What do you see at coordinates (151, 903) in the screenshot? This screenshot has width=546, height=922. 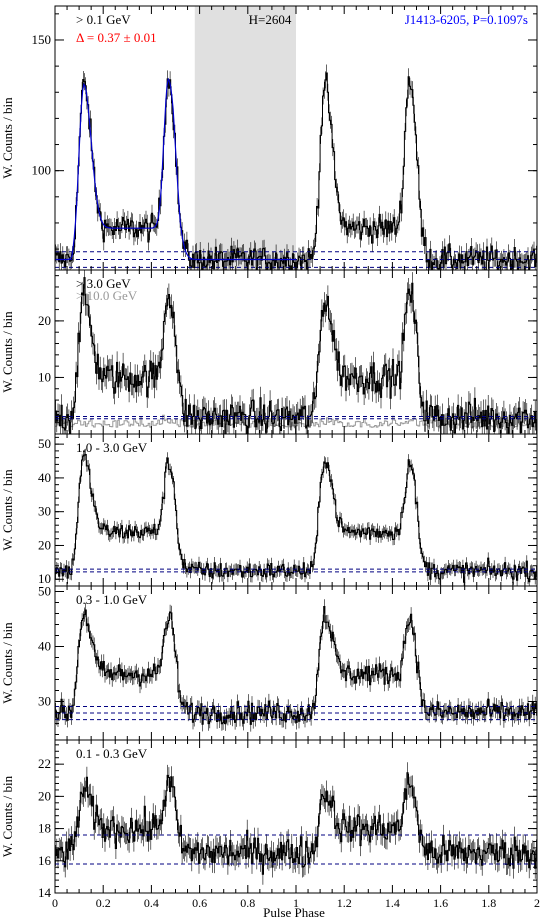 I see `x-tick-label: 0.4` at bounding box center [151, 903].